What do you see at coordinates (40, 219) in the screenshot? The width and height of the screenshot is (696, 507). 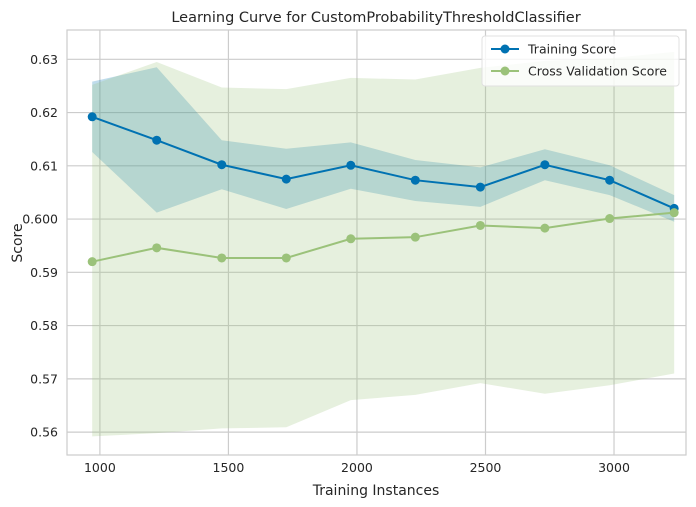 I see `y-tick-label: 0.600` at bounding box center [40, 219].